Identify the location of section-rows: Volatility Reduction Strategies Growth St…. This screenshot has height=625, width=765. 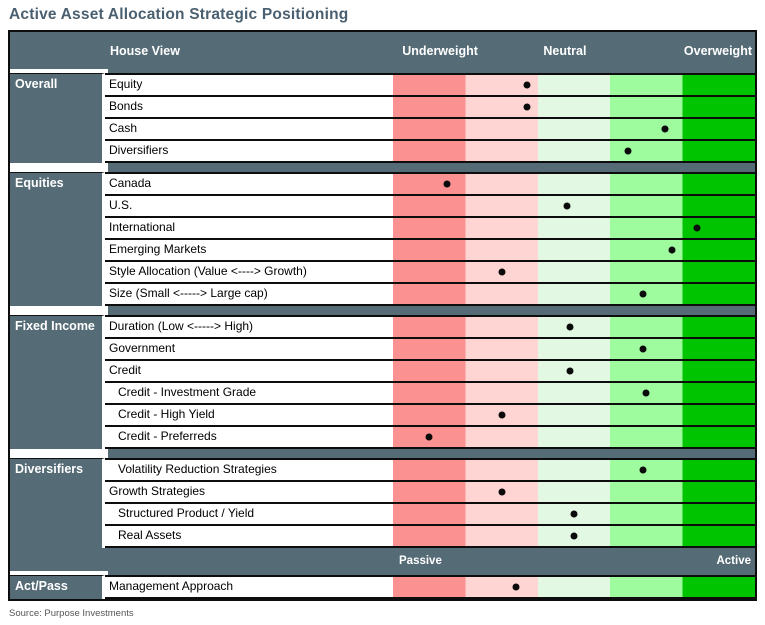
(430, 503).